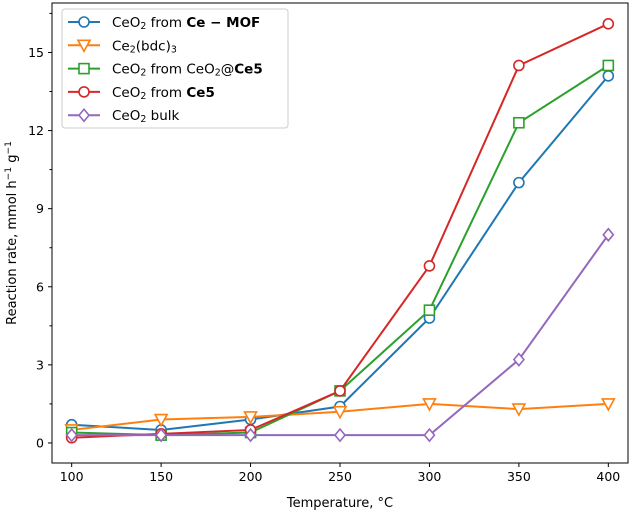 Image resolution: width=630 pixels, height=520 pixels. I want to click on legend-label: CeO2 from Ce5, so click(163, 93).